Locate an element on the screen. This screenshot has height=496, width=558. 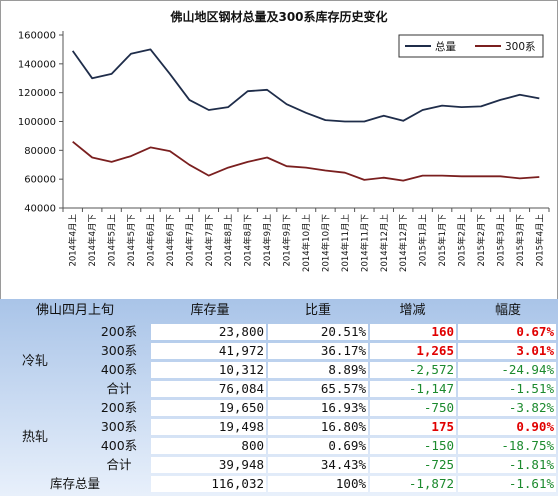
header-stock: 库存量 is located at coordinates (210, 310).